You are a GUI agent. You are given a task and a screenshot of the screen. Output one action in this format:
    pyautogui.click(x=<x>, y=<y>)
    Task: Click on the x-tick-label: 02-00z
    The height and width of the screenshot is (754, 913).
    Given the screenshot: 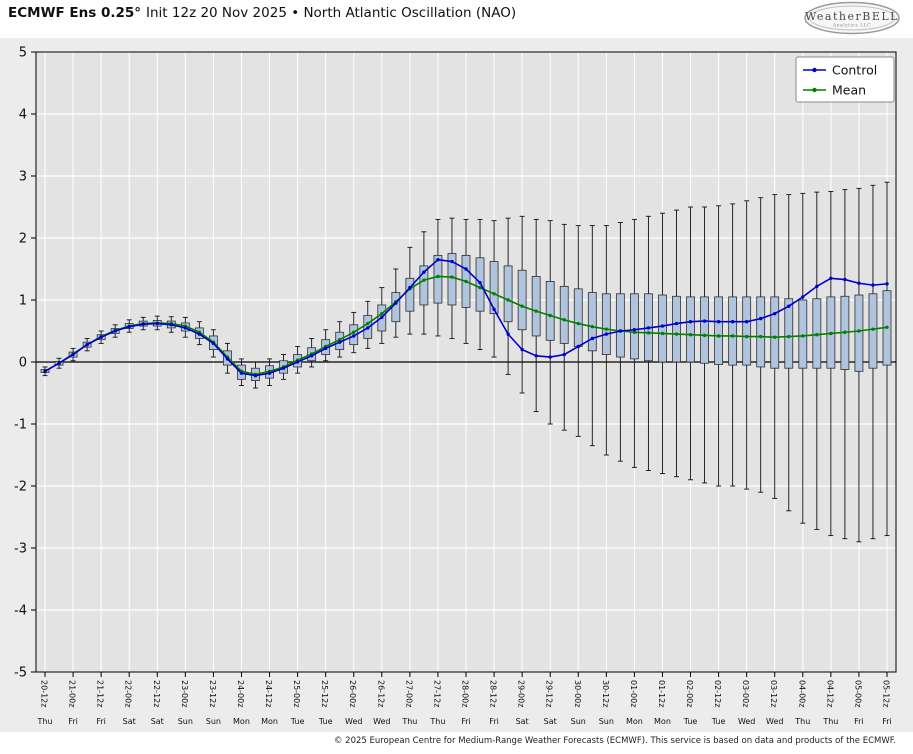 What is the action you would take?
    pyautogui.click(x=689, y=693)
    